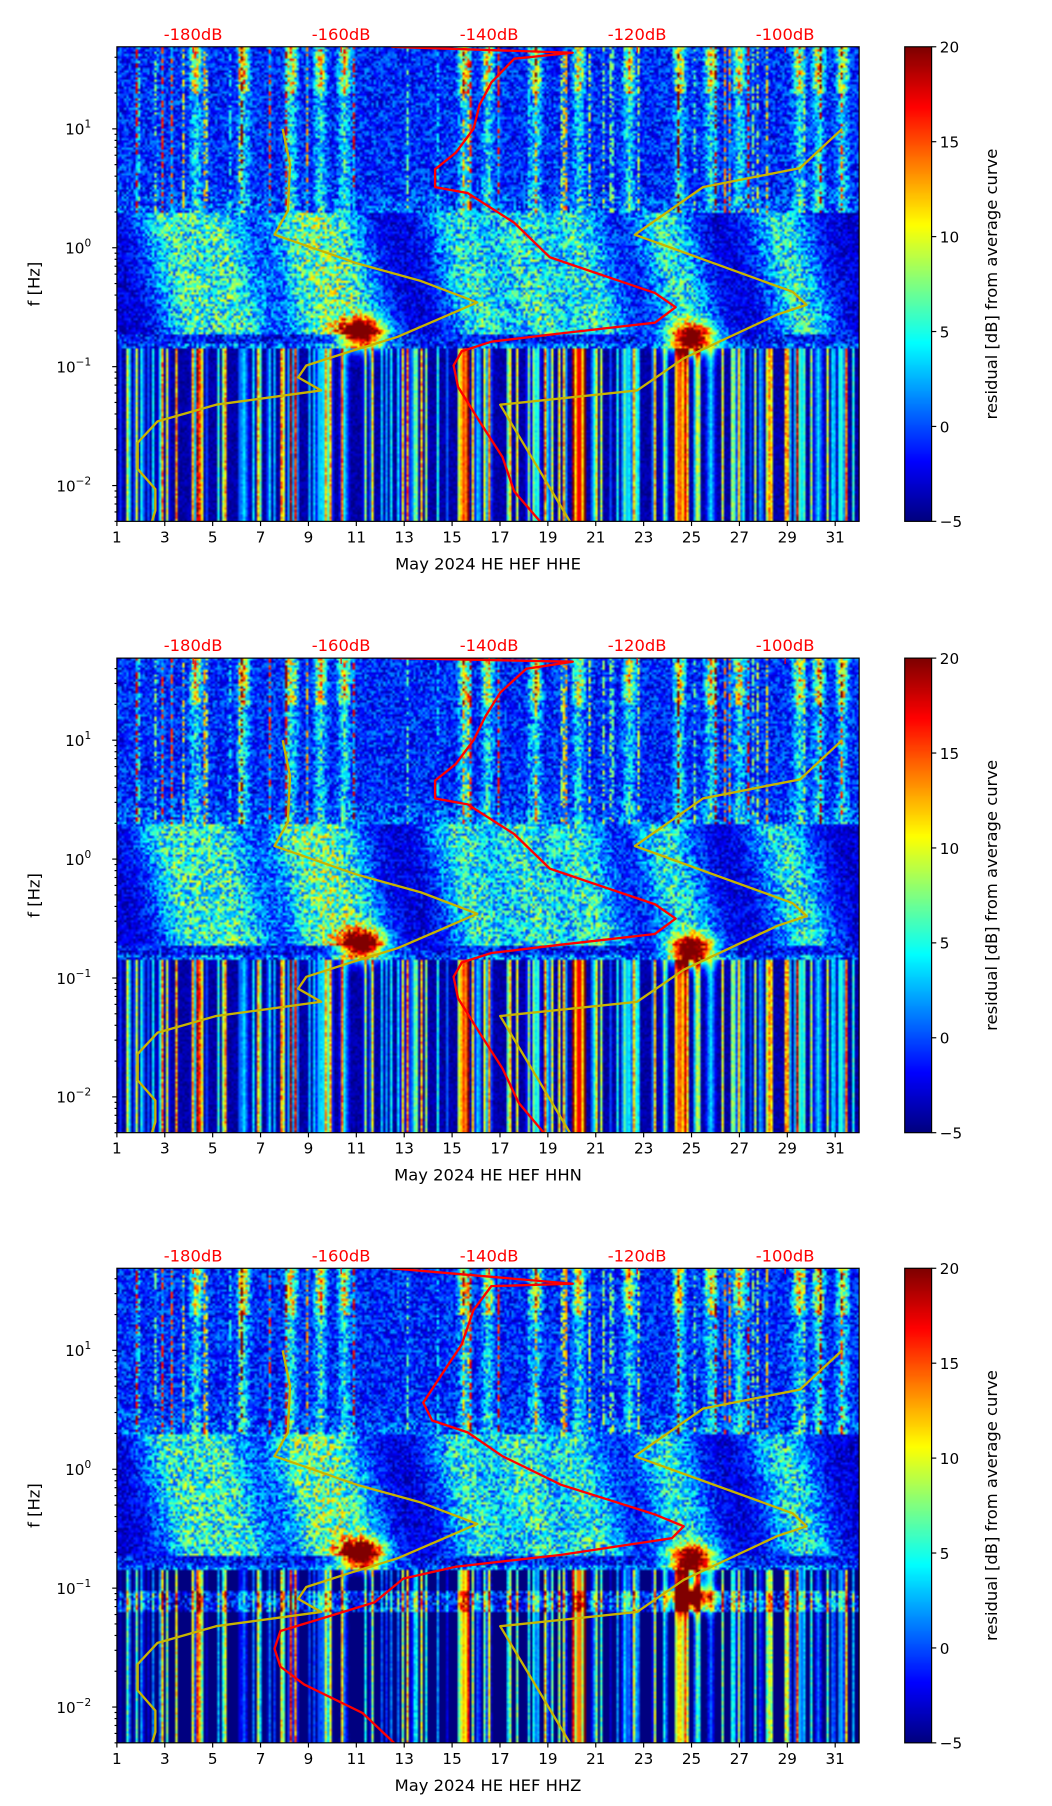 The width and height of the screenshot is (1052, 1806). What do you see at coordinates (307, 1546) in the screenshot?
I see `low-noise-model-line` at bounding box center [307, 1546].